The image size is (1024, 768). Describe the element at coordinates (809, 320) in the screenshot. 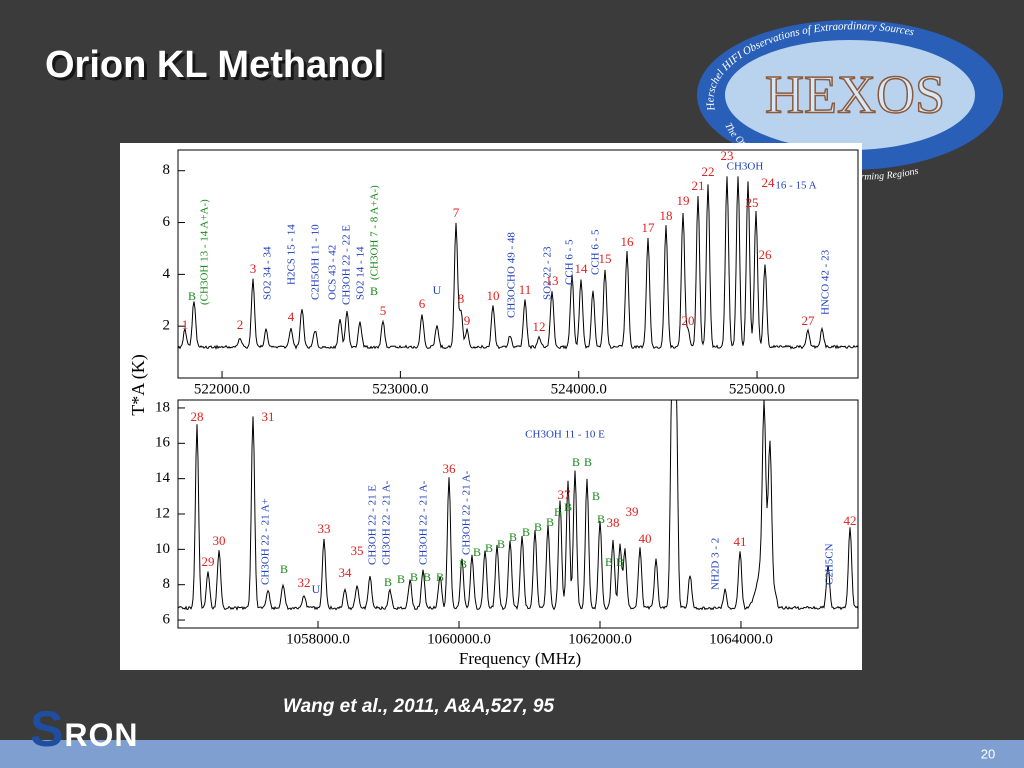

I see `peak-label: 27` at that location.